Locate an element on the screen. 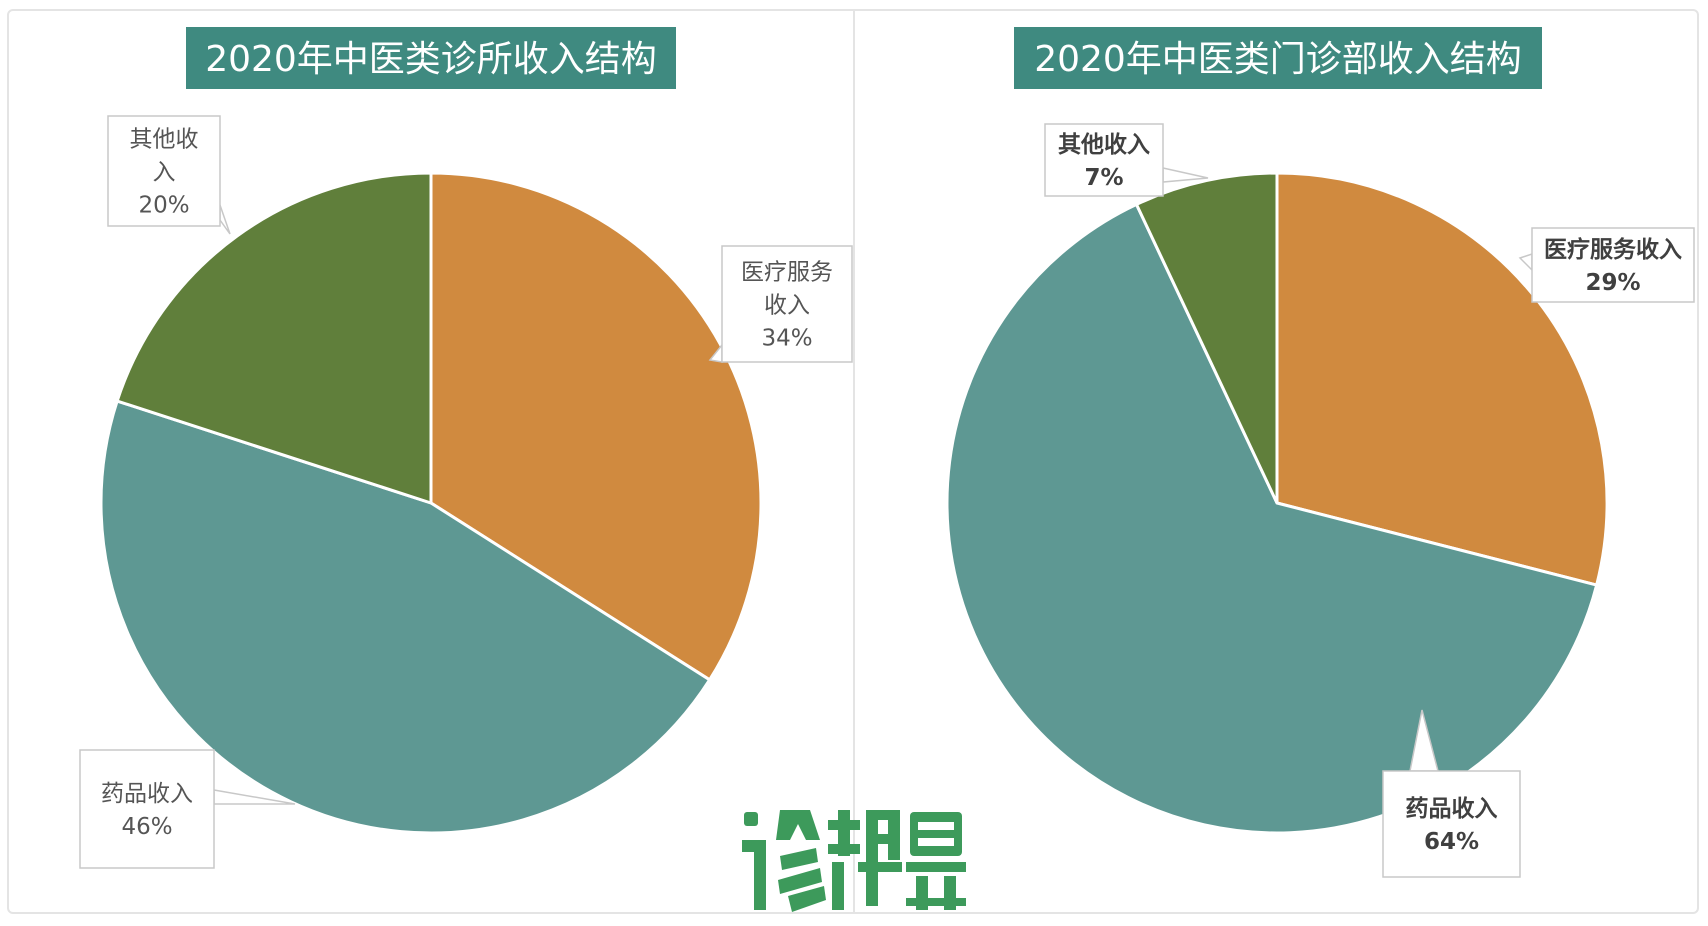 The image size is (1708, 926). slice-value-label: 20% is located at coordinates (163, 206).